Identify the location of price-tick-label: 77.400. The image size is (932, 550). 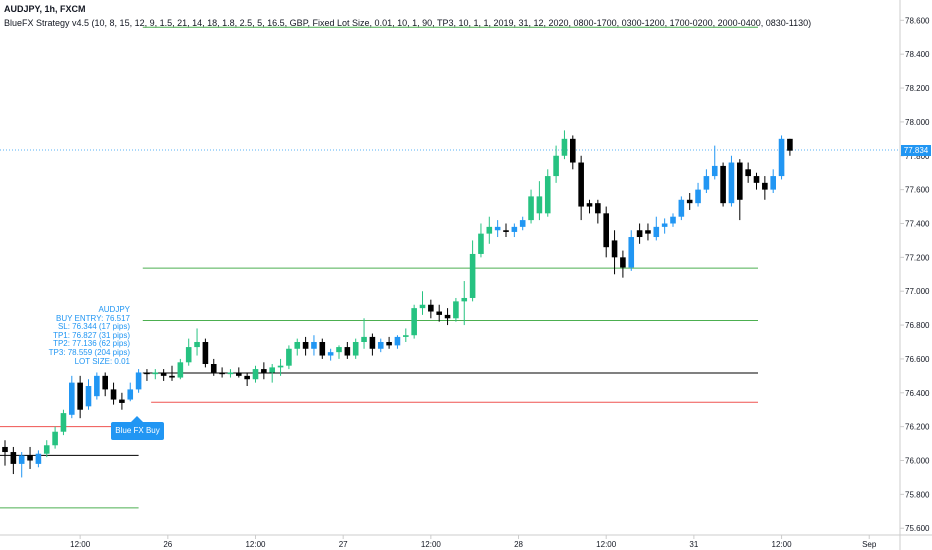
(917, 223).